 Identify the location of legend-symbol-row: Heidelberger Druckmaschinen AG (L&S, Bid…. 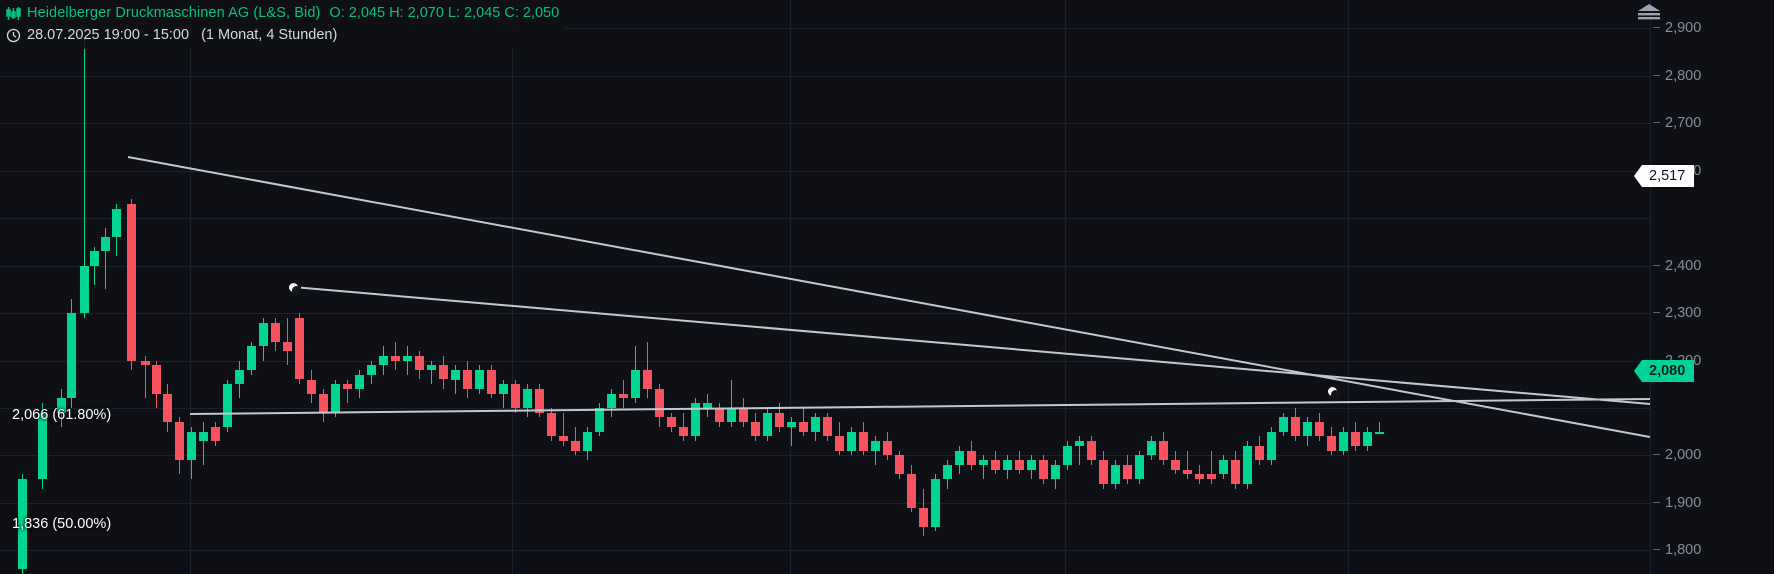
(282, 13).